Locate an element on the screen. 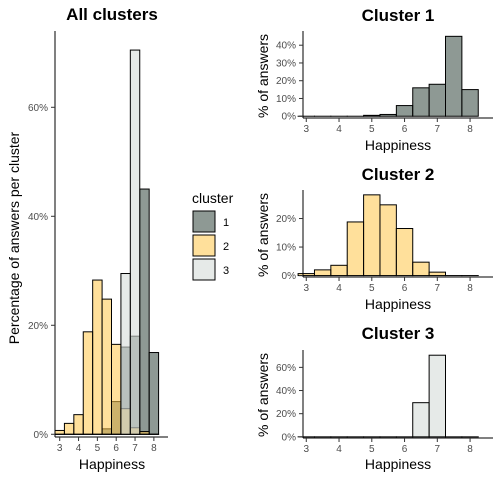 This screenshot has width=500, height=480. x-axis-title-cluster-1: Happiness is located at coordinates (398, 145).